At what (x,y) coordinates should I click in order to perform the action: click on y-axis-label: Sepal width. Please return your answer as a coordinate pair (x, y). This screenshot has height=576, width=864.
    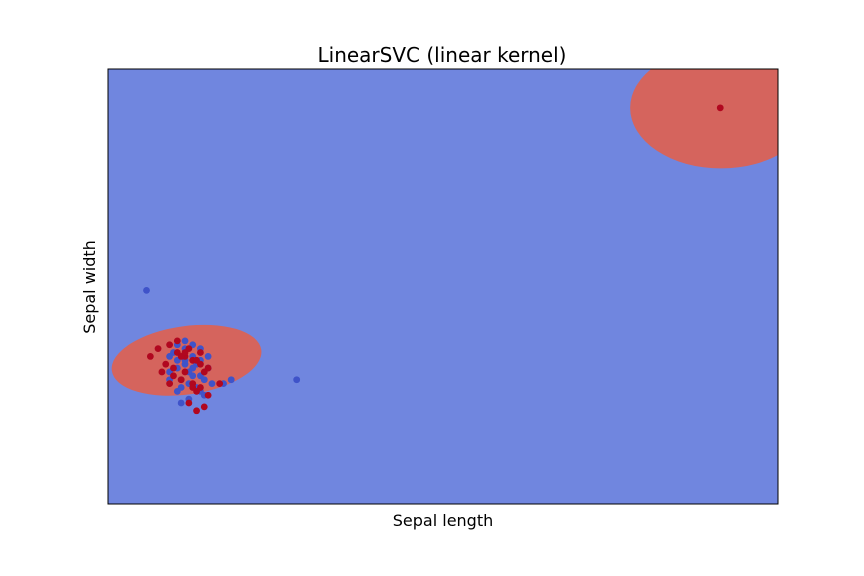
    Looking at the image, I should click on (89, 287).